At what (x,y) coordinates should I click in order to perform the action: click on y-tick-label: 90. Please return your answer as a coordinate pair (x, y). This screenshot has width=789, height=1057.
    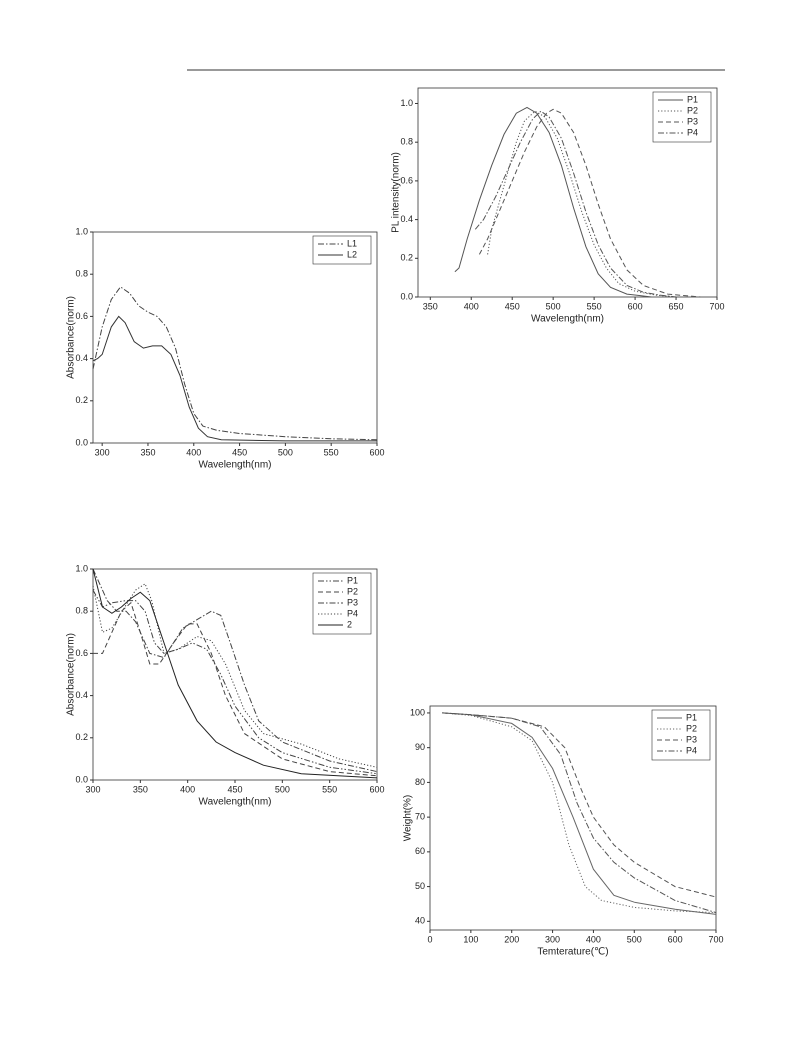
    Looking at the image, I should click on (420, 747).